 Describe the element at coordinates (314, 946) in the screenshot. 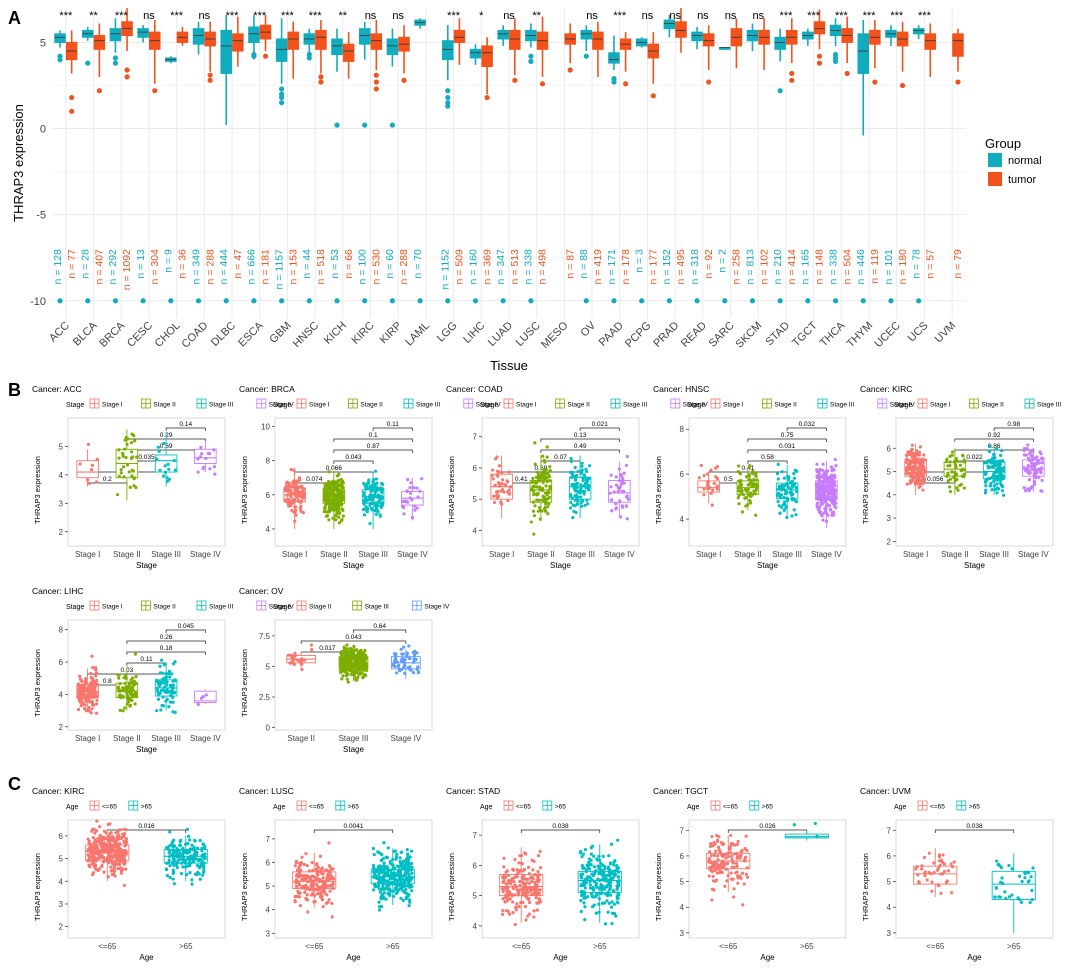

I see `x-tick-label: <=65` at that location.